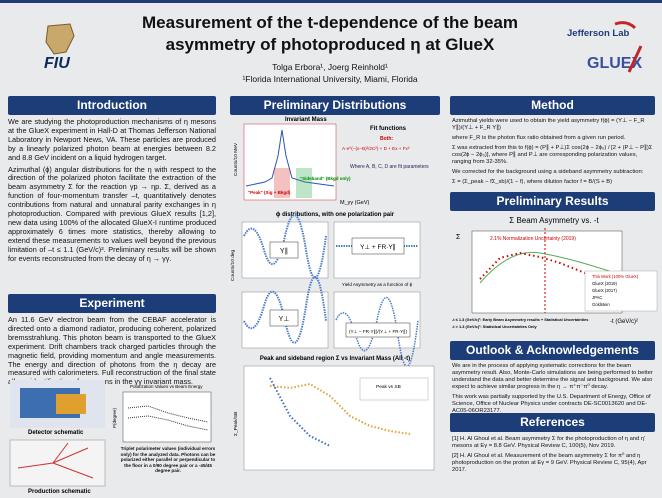  What do you see at coordinates (233, 265) in the screenshot?
I see `axis-label: Counts/10 deg` at bounding box center [233, 265].